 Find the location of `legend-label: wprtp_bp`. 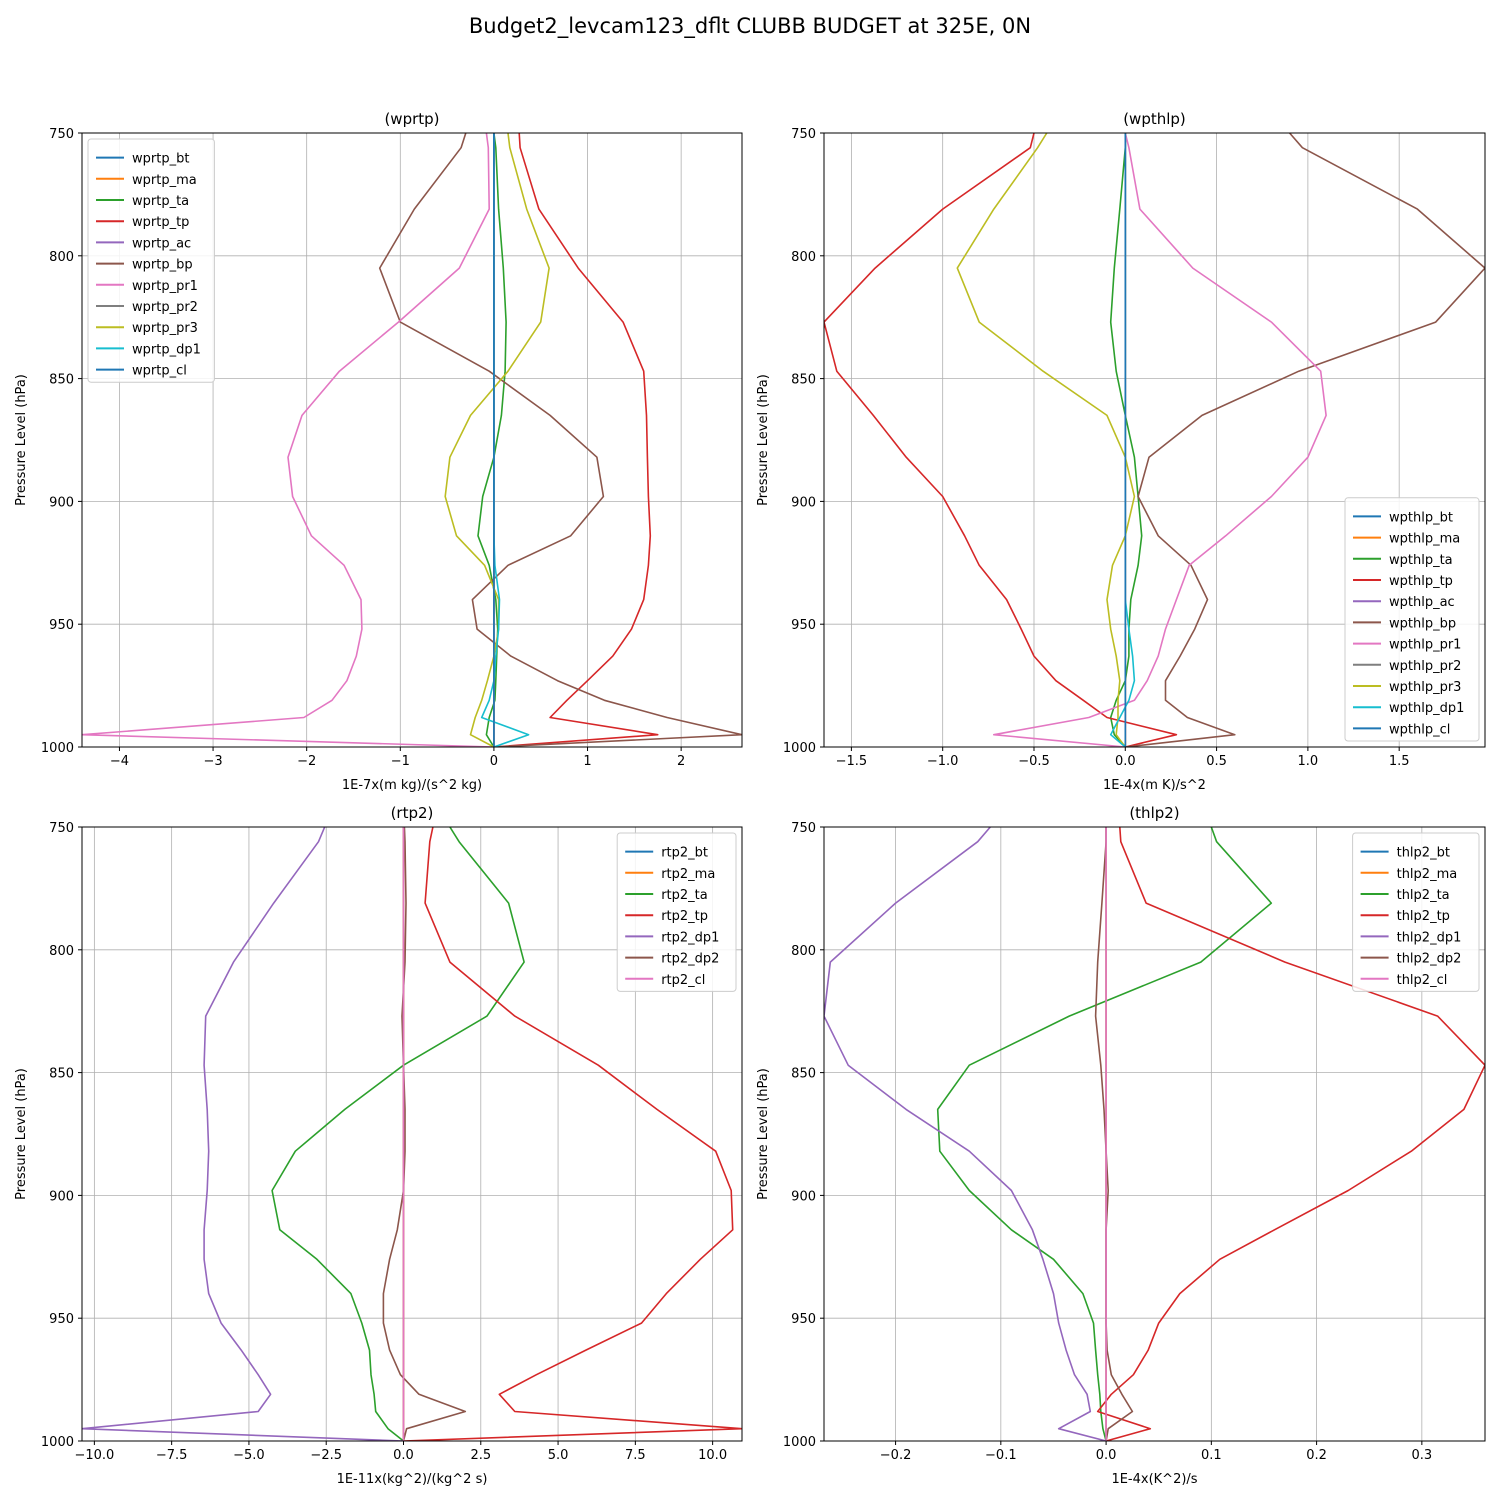

legend-label: wprtp_bp is located at coordinates (162, 265).